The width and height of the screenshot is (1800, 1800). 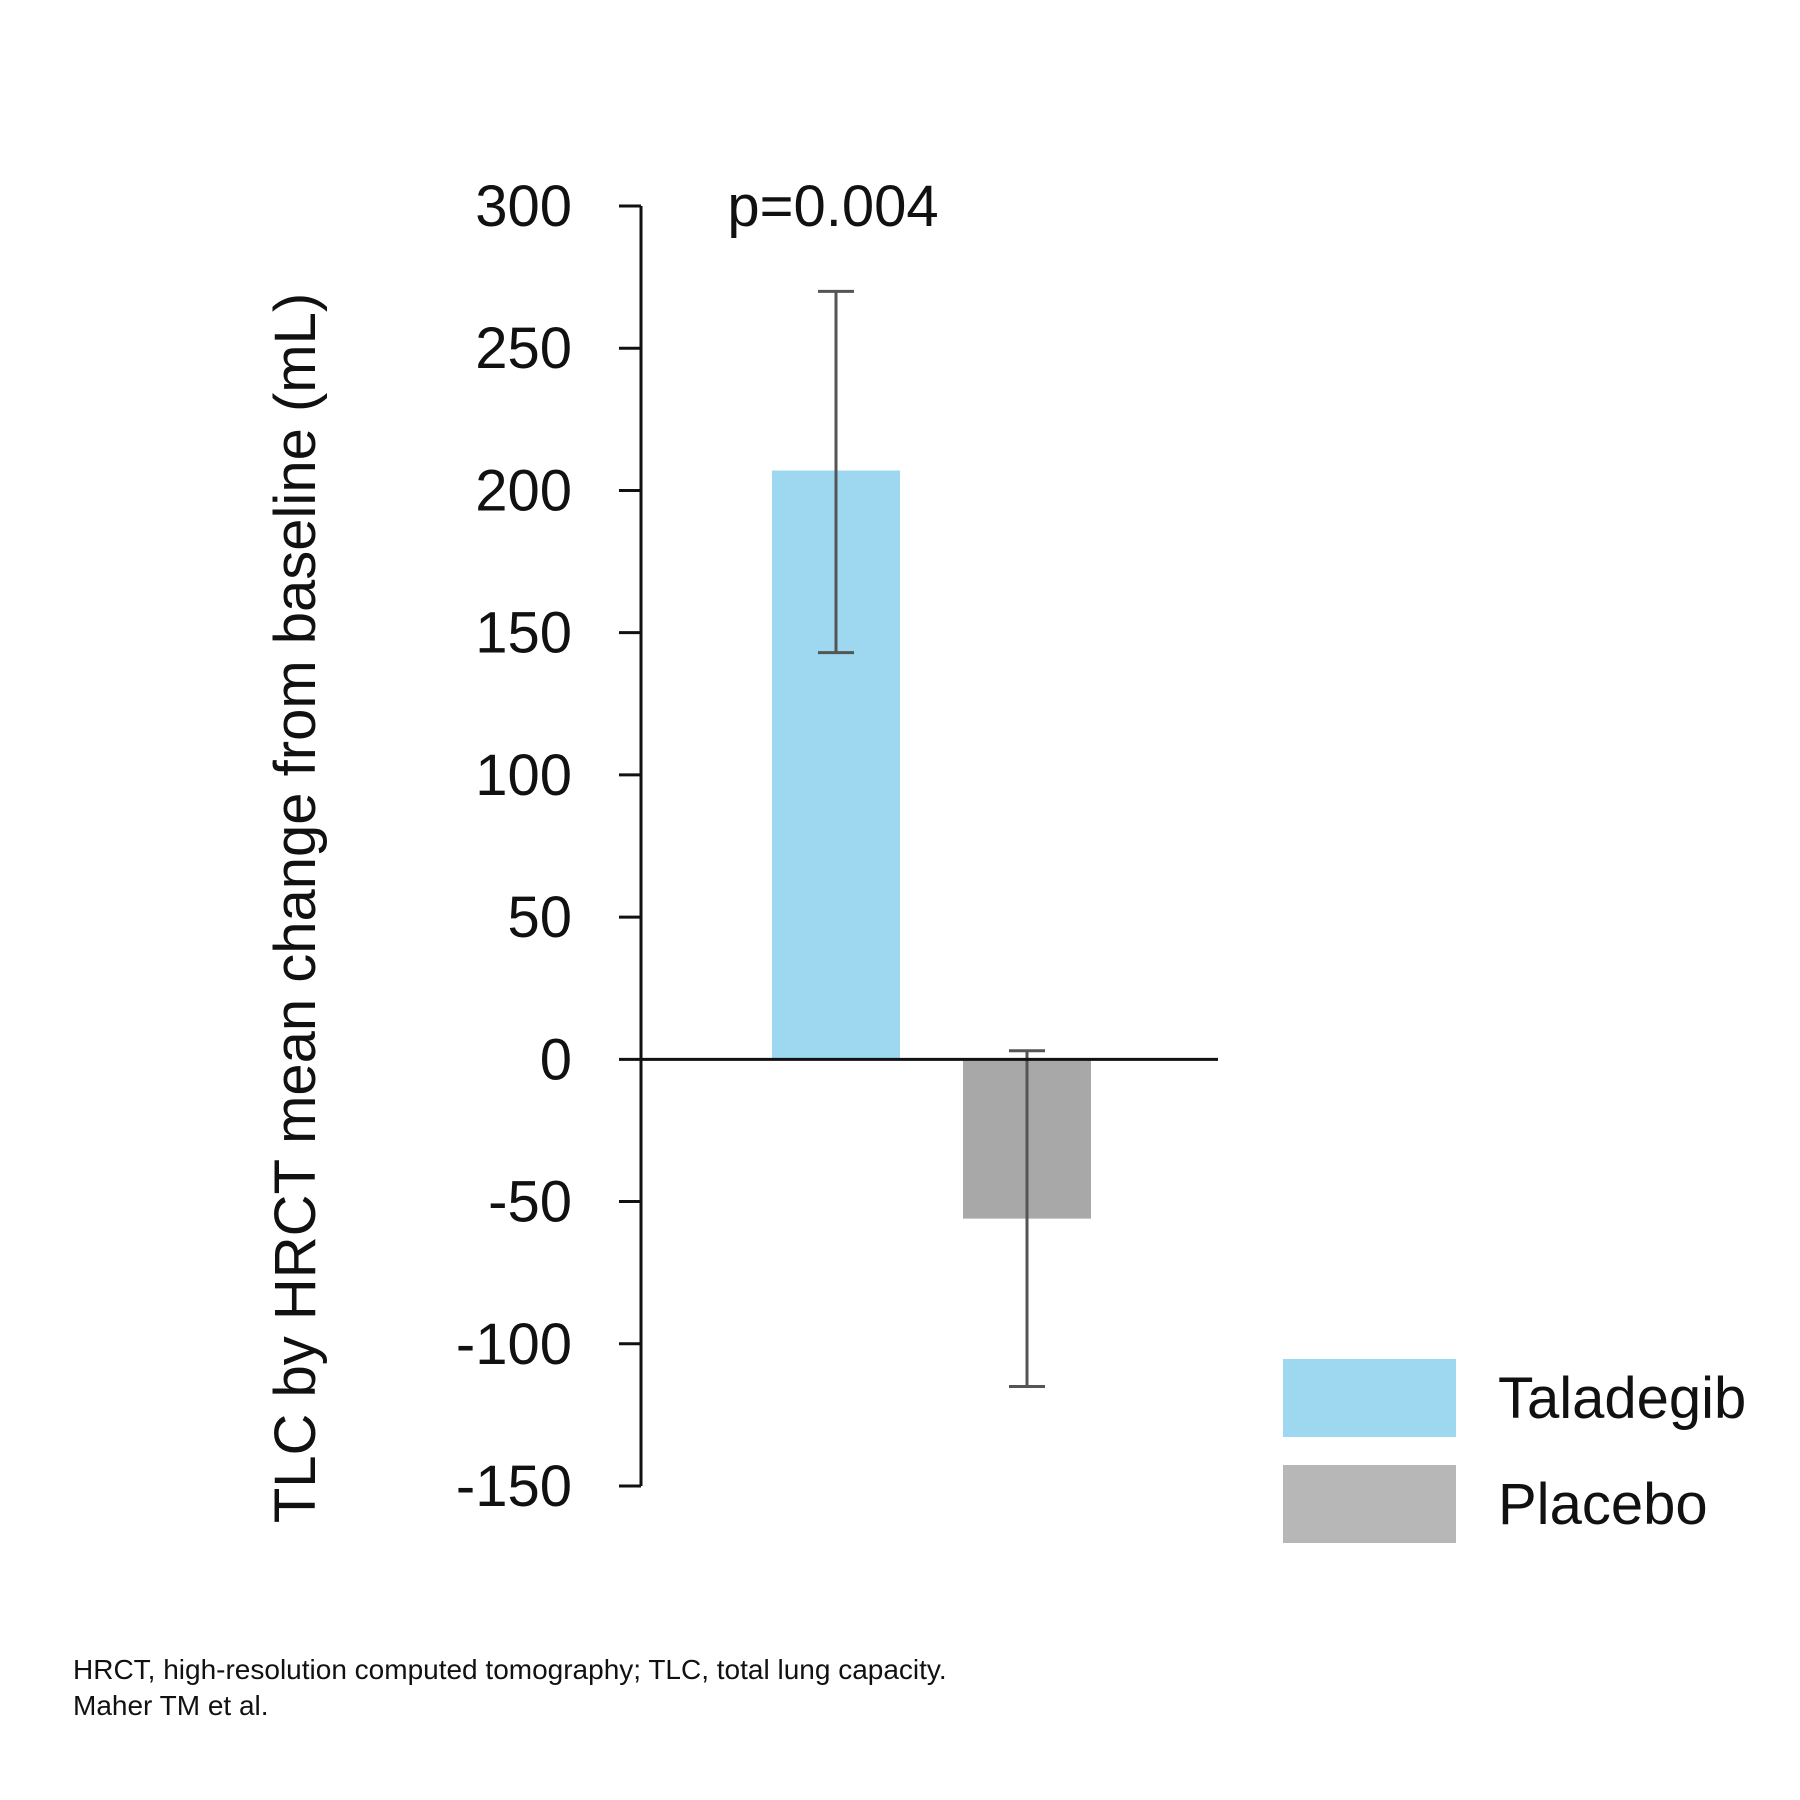 I want to click on error-bars, so click(x=931, y=838).